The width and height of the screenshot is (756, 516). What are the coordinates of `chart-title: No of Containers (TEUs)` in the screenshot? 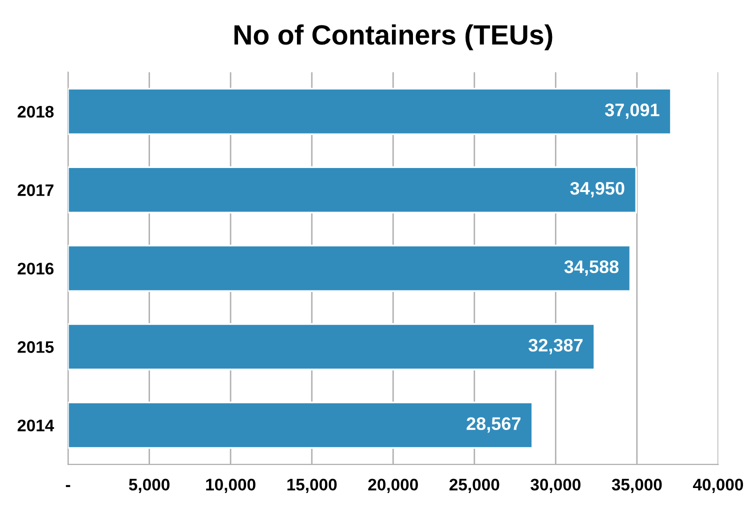 It's located at (393, 37).